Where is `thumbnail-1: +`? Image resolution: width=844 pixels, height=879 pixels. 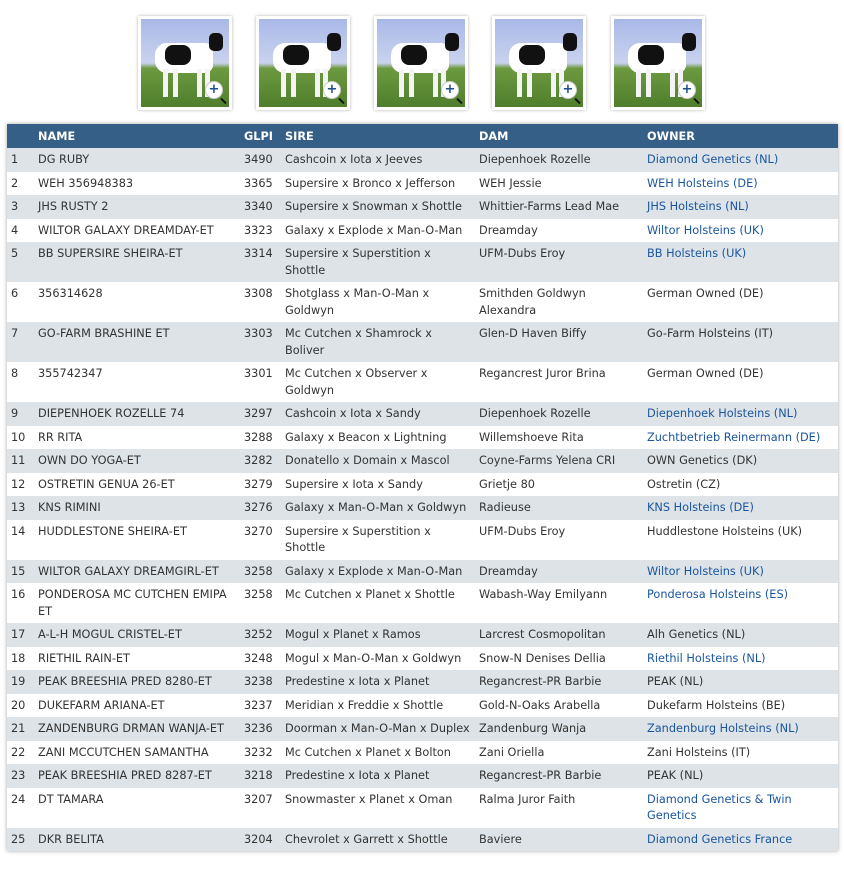 thumbnail-1: + is located at coordinates (185, 63).